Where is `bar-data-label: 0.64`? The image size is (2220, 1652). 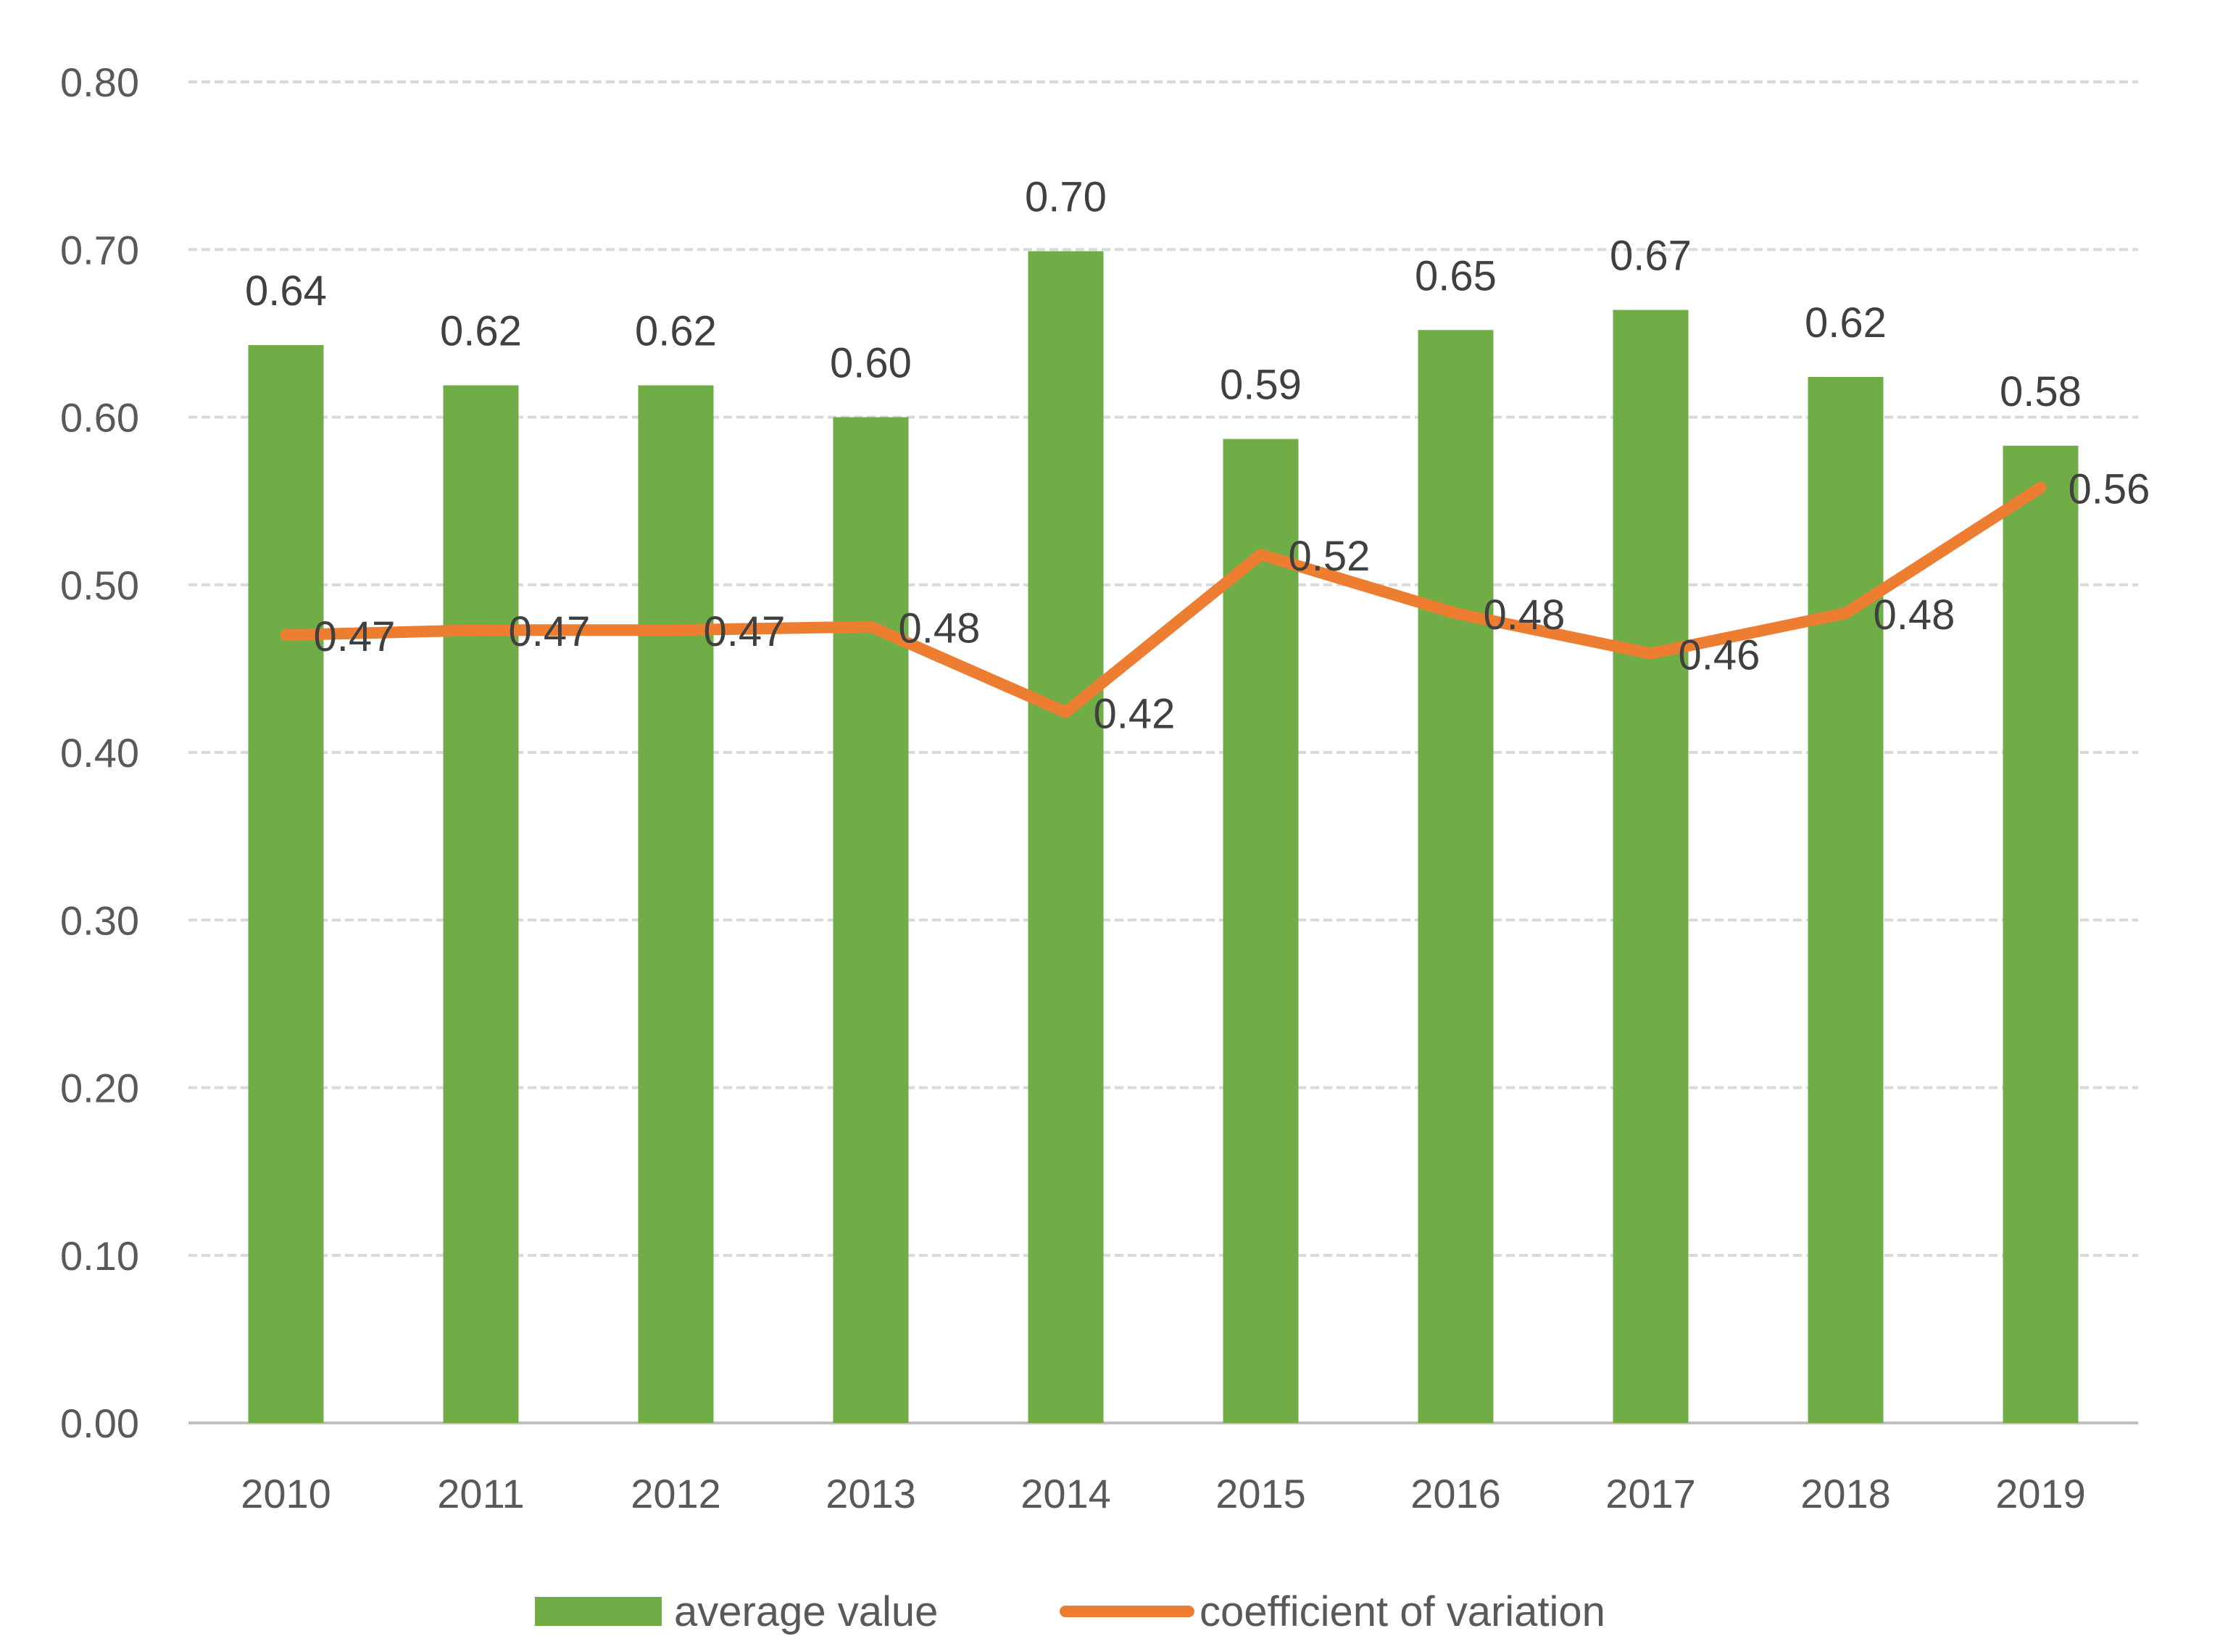
bar-data-label: 0.64 is located at coordinates (286, 291).